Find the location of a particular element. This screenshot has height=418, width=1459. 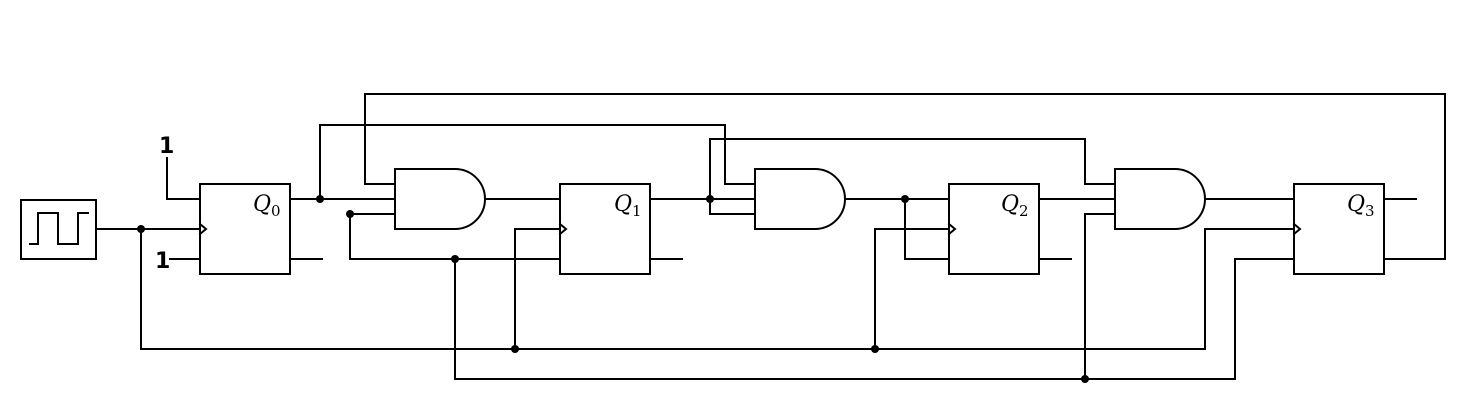

clock-wire-ff1 is located at coordinates (537, 289).